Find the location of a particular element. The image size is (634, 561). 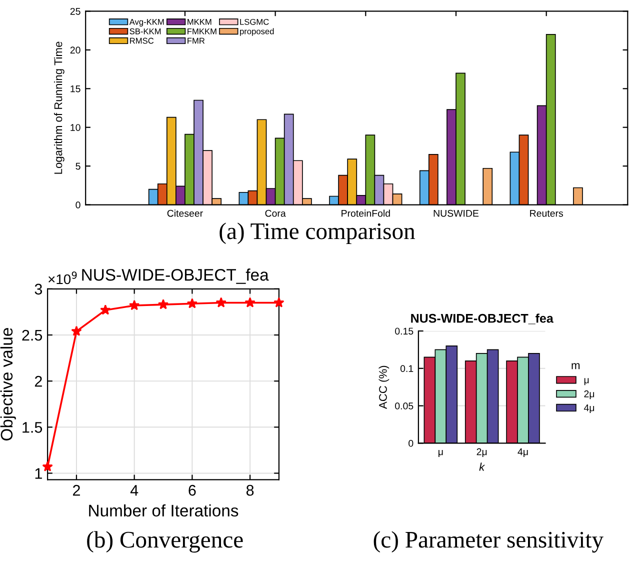

y-tick-label: 2 is located at coordinates (38, 381).